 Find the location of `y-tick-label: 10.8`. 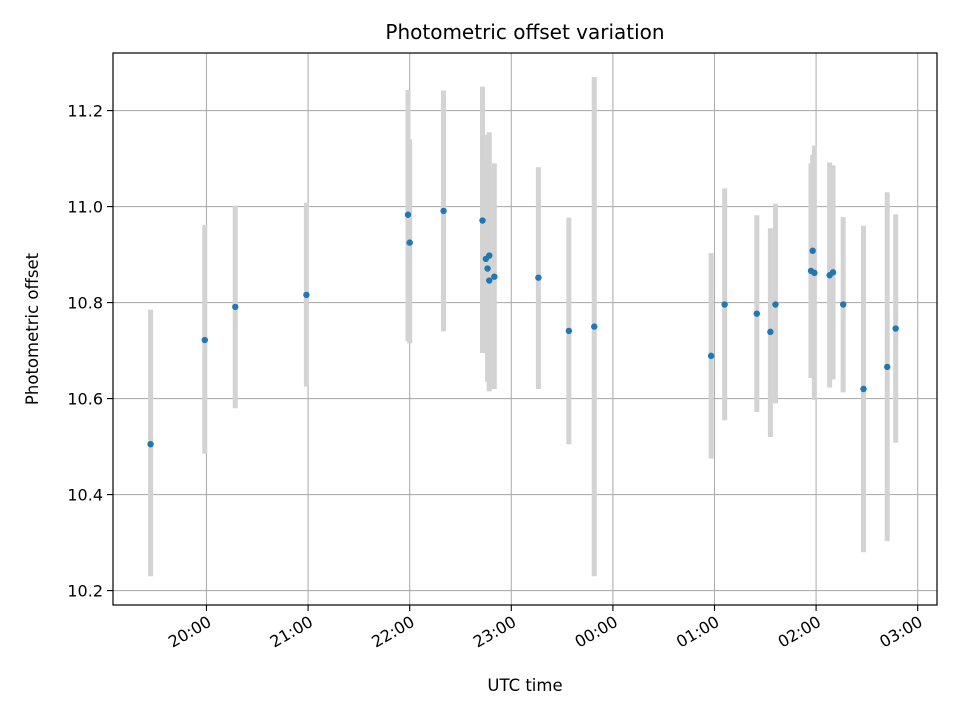

y-tick-label: 10.8 is located at coordinates (85, 303).